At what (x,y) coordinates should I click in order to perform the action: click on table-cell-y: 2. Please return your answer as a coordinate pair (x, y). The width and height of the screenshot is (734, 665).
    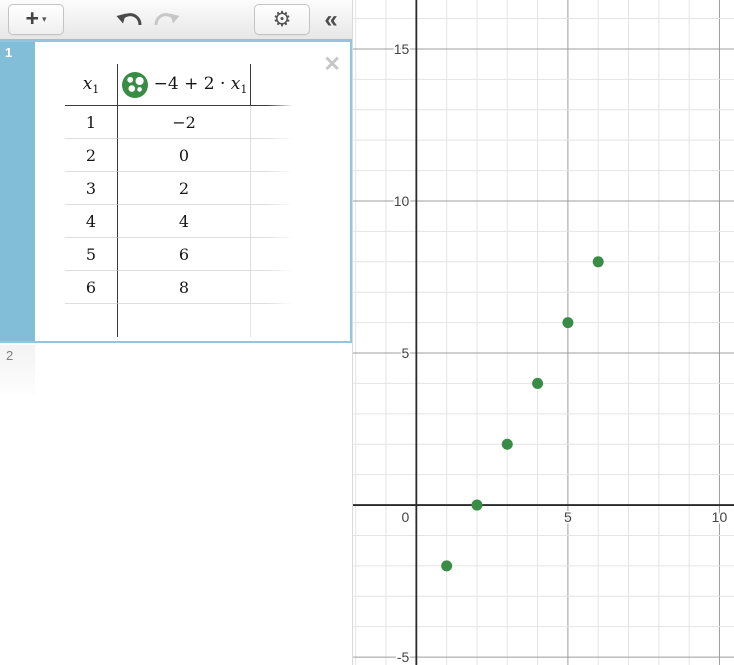
    Looking at the image, I should click on (183, 188).